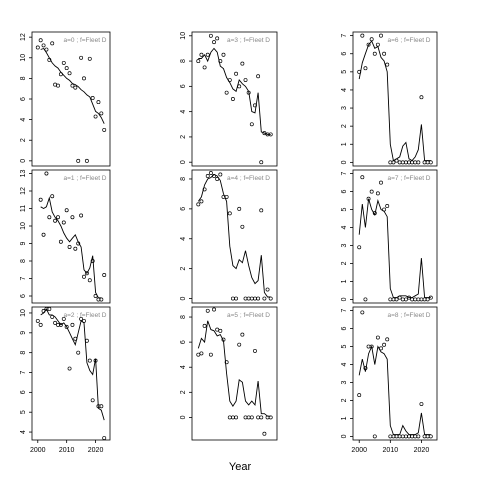  What do you see at coordinates (409, 315) in the screenshot?
I see `panel-title: a=8 ; f=Fleet D` at bounding box center [409, 315].